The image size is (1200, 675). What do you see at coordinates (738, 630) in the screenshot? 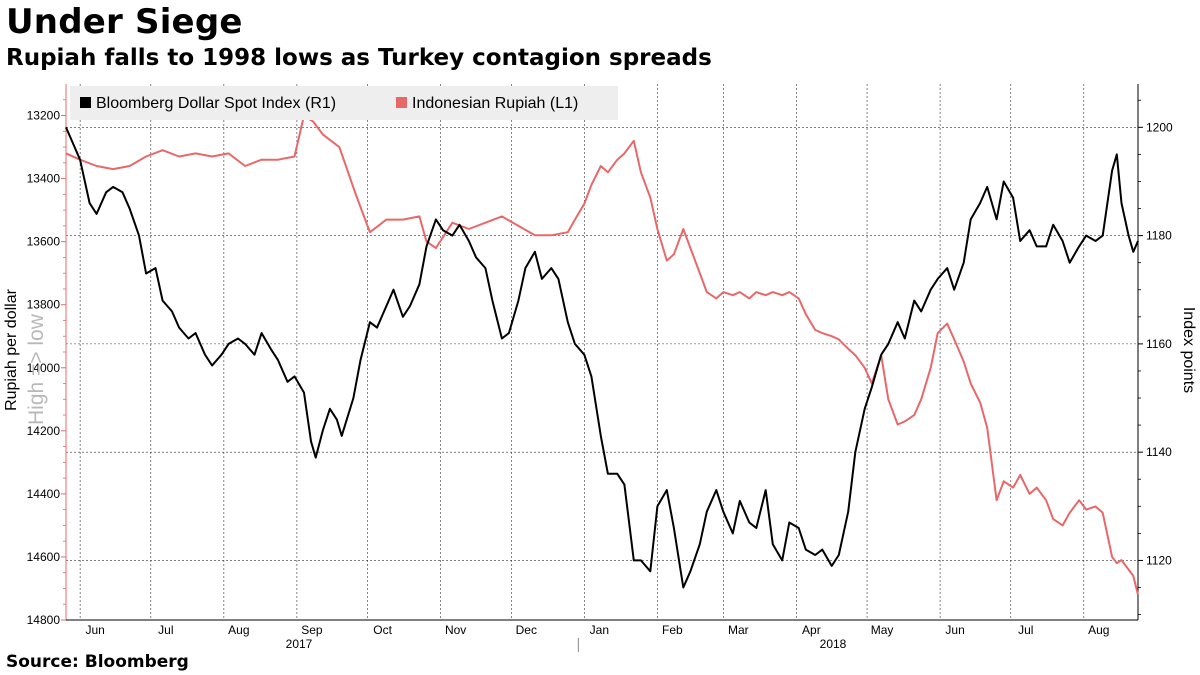
I see `x-tick-label: Mar` at bounding box center [738, 630].